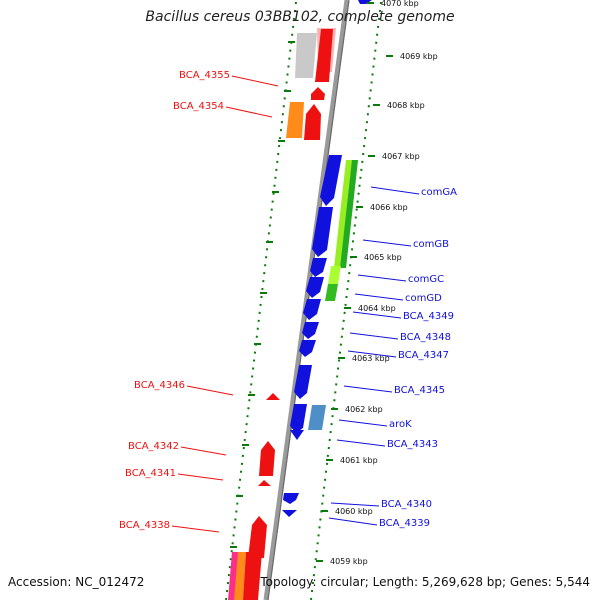 This screenshot has height=600, width=600. I want to click on gene-label-right: BCA_4345, so click(419, 390).